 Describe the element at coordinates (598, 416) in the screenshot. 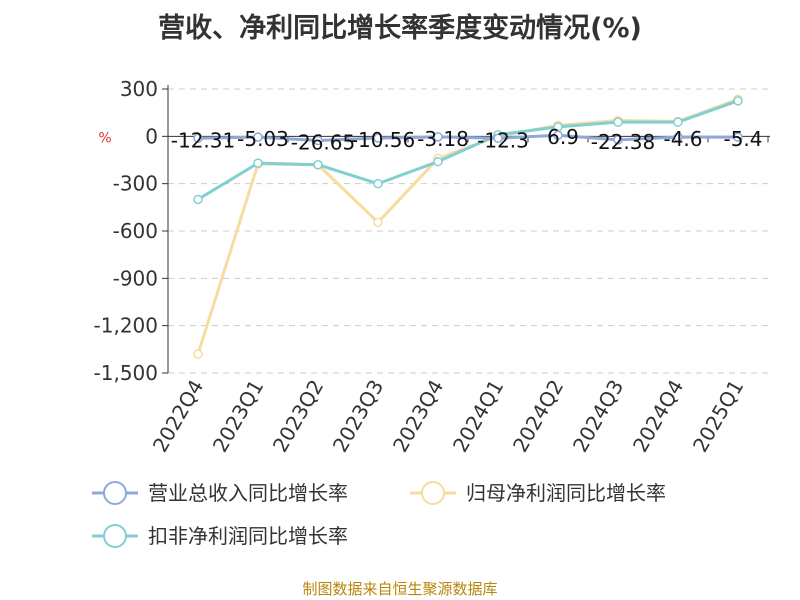

I see `x-tick-label: 2024Q3` at that location.